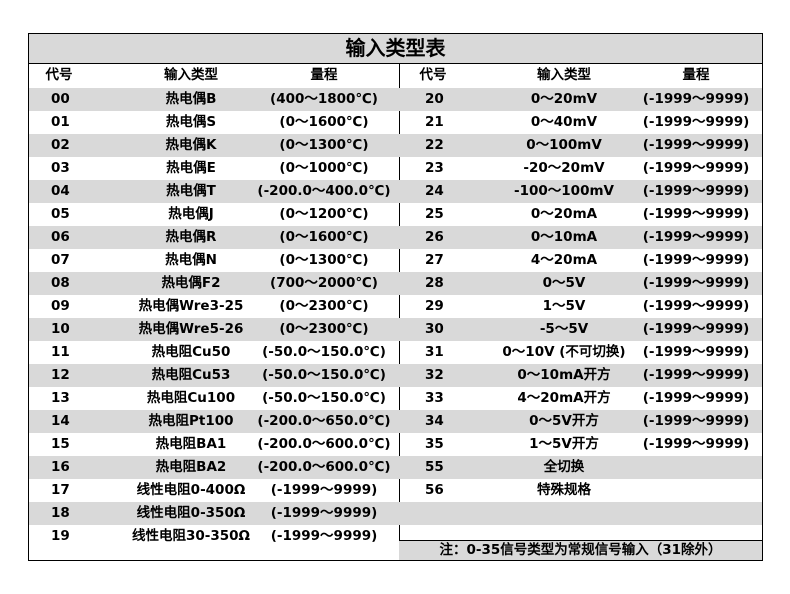 The image size is (790, 594). I want to click on row-code: 11, so click(60, 352).